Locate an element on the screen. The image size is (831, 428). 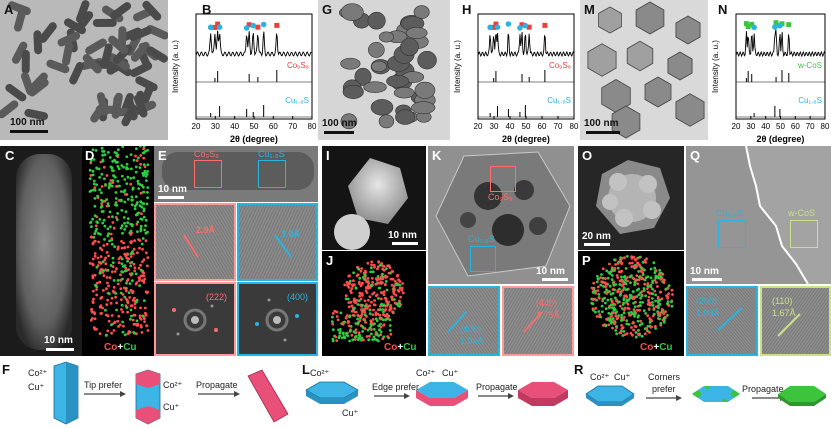
xrd-tick-label: 30 is located at coordinates (750, 126).